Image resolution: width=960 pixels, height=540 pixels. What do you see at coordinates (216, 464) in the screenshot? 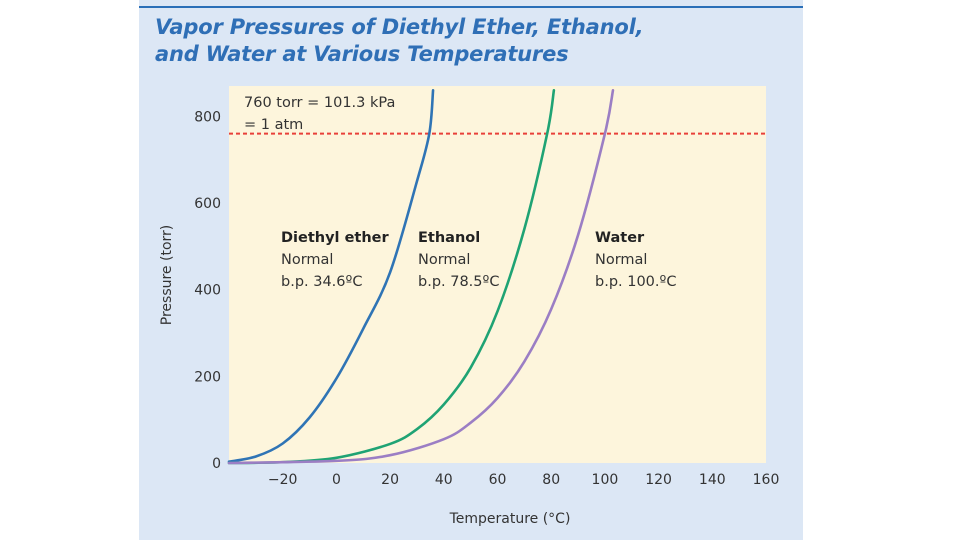
I see `y-tick-label: 0` at bounding box center [216, 464].